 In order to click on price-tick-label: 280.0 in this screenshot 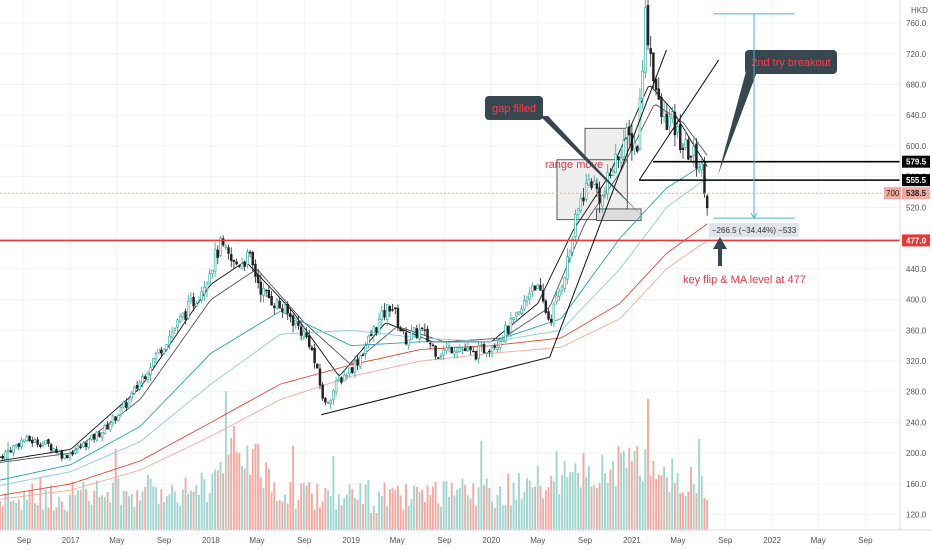, I will do `click(916, 392)`.